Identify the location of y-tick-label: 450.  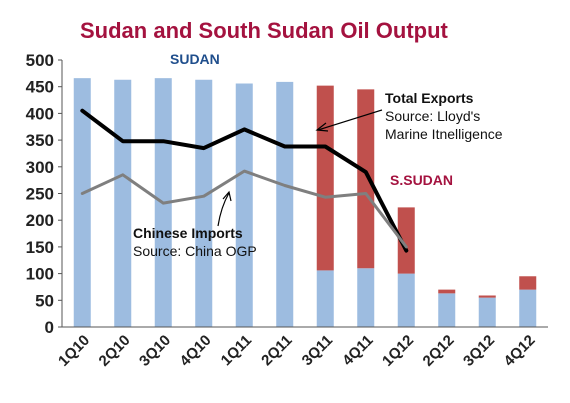
(40, 87).